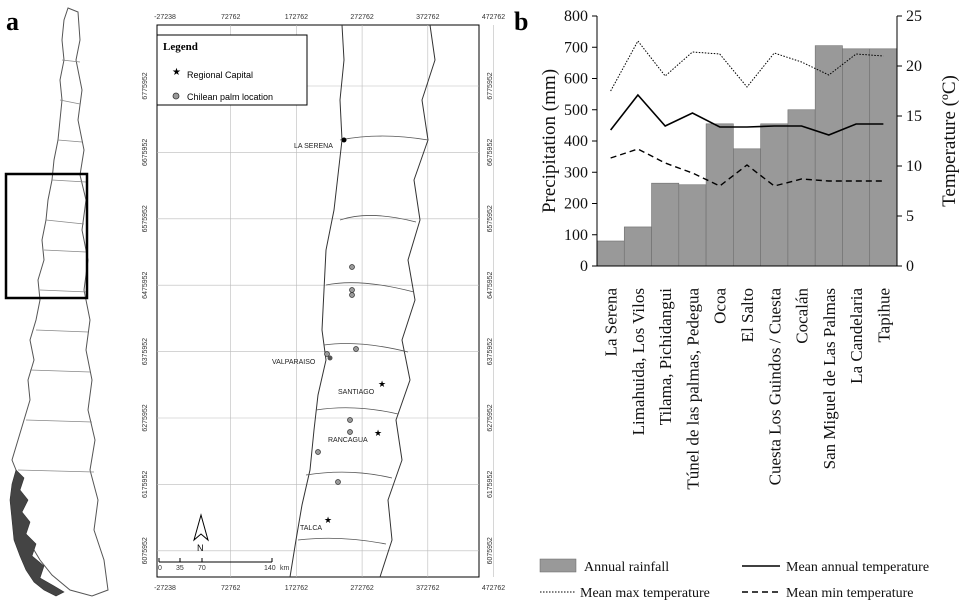  I want to click on city-rancagua: ★ RANCAGUA, so click(355, 436).